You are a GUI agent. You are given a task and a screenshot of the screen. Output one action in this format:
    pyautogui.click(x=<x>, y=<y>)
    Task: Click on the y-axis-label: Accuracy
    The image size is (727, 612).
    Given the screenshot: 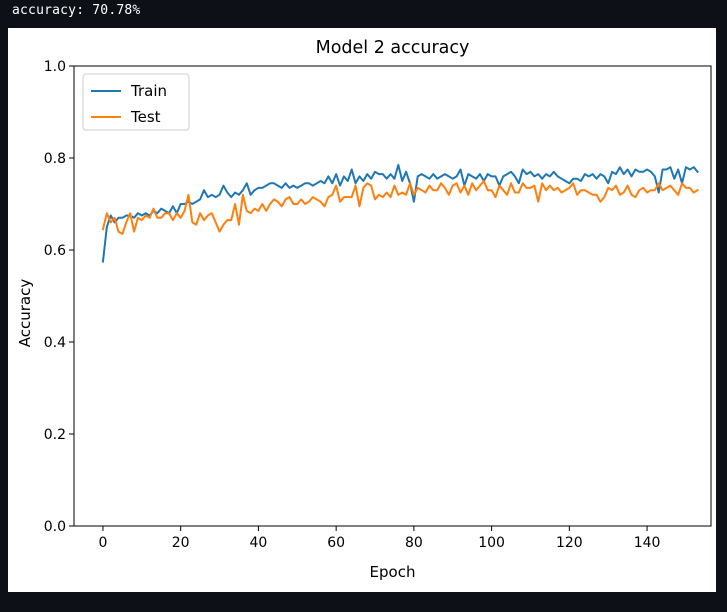 What is the action you would take?
    pyautogui.click(x=25, y=313)
    